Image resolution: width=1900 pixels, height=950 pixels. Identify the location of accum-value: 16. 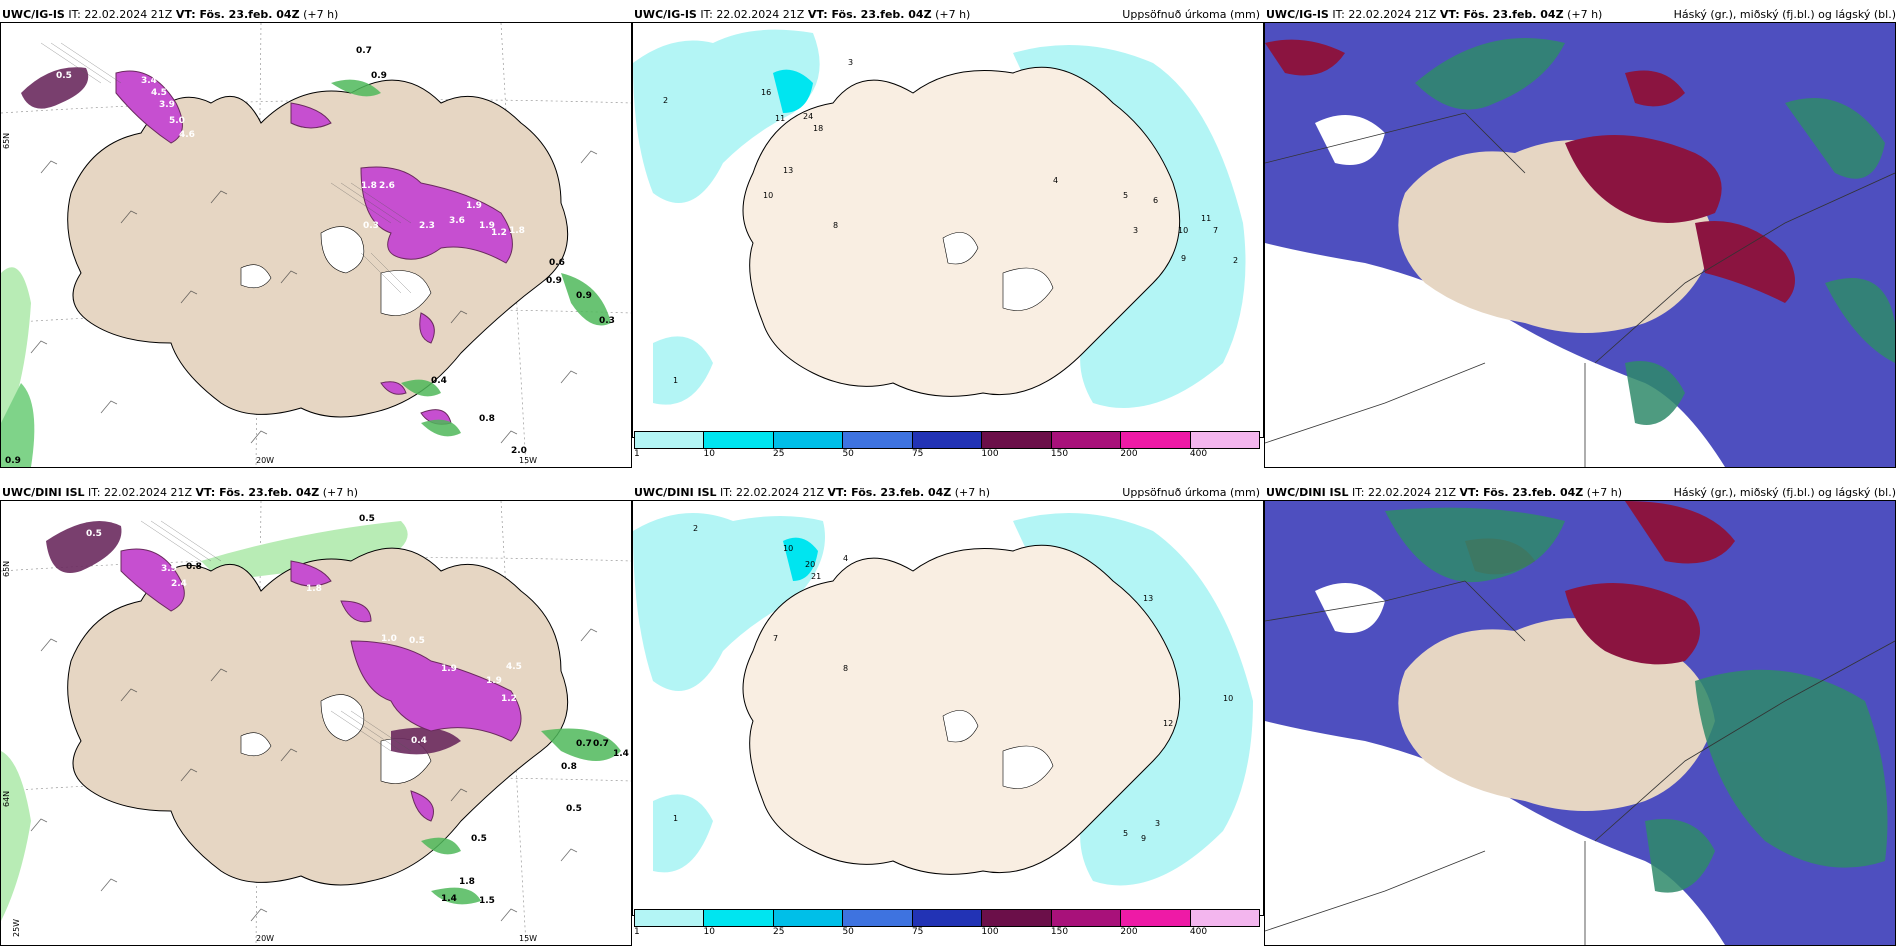
(766, 92).